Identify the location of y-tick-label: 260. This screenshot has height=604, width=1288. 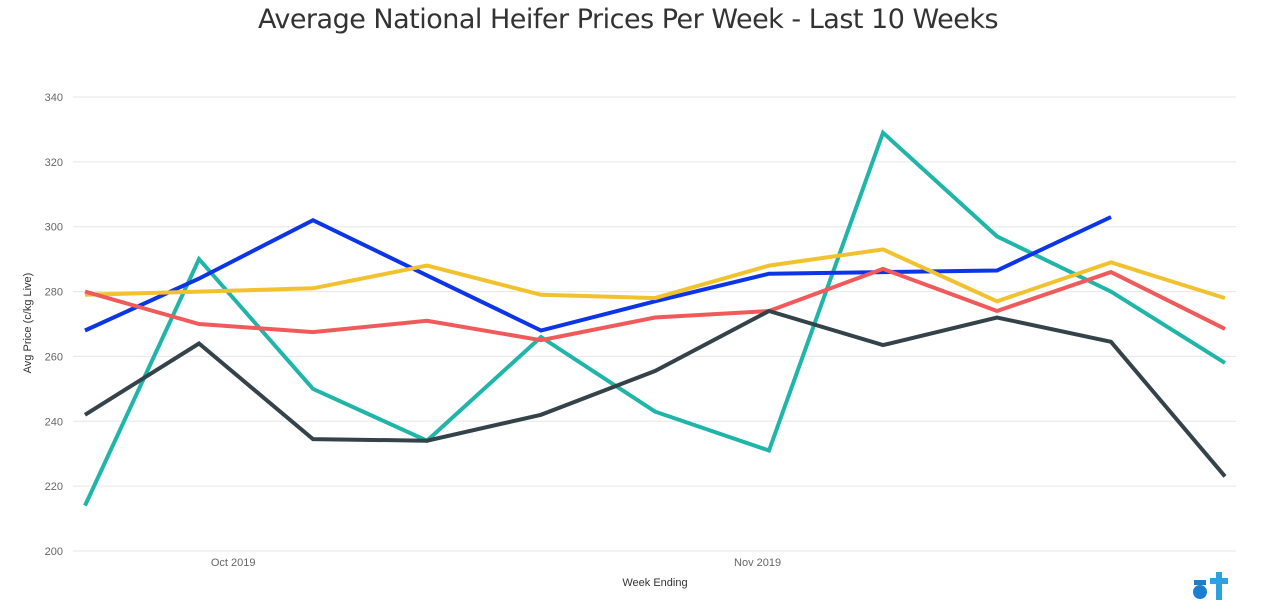
(54, 357).